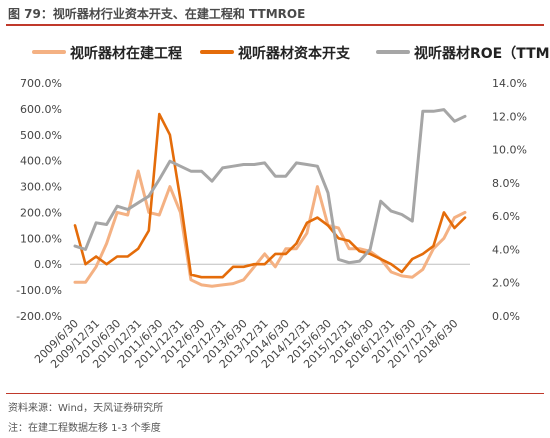 This screenshot has height=438, width=550. I want to click on chart-legend: 视听器材在建工程 视听器材资本开支 视听器材ROE（TTM）, so click(291, 53).